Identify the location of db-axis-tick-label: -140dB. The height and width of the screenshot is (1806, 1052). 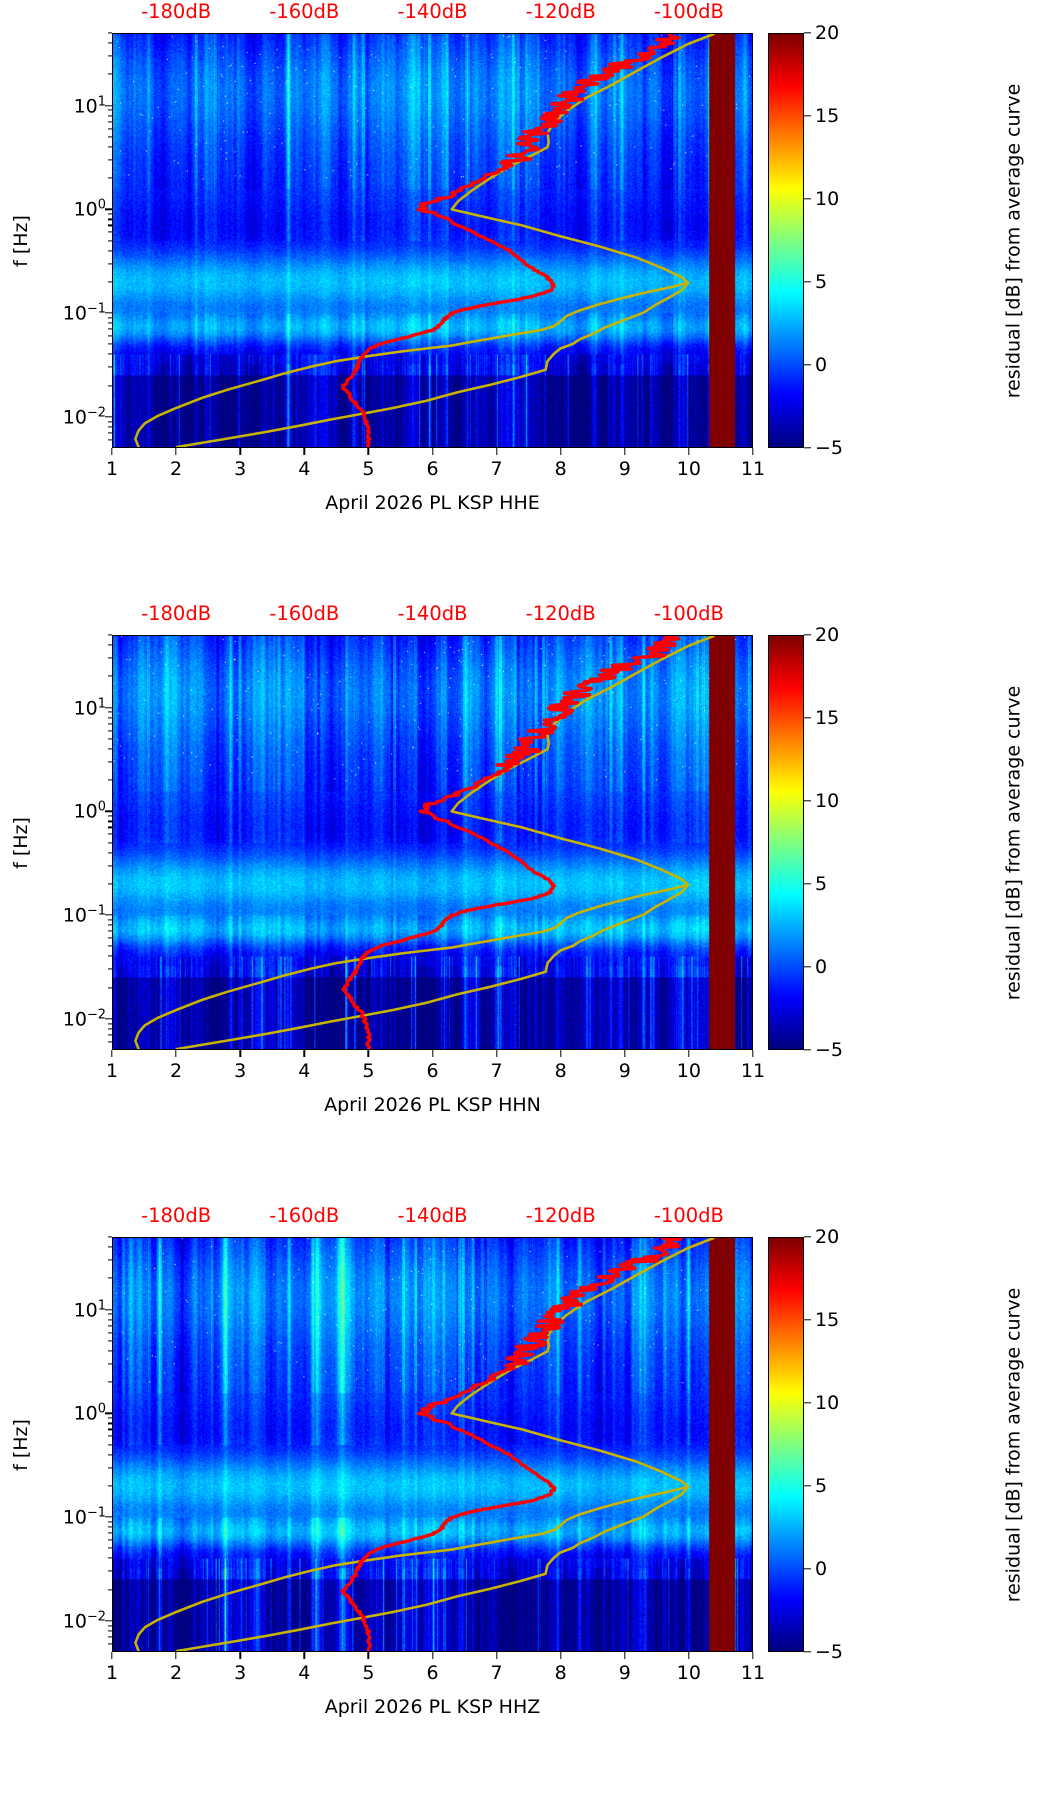
(432, 1215).